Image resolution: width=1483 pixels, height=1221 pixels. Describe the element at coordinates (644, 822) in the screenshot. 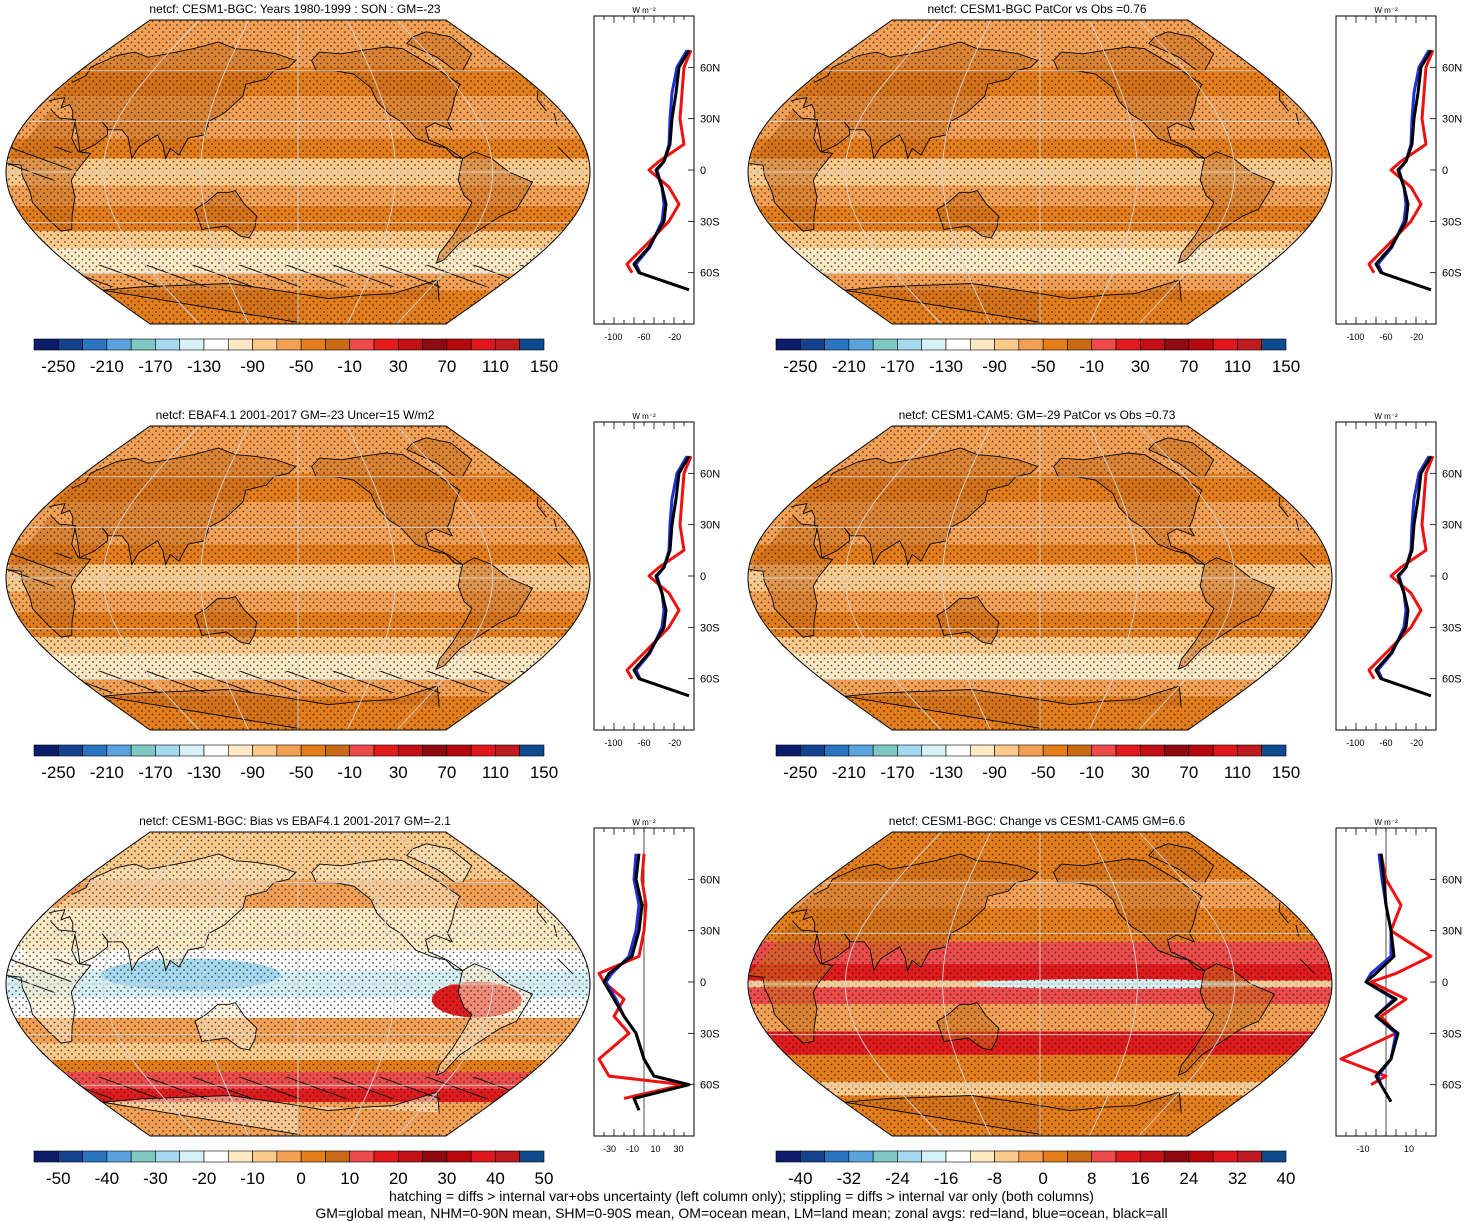

I see `zonal-units-label: W m⁻²` at that location.